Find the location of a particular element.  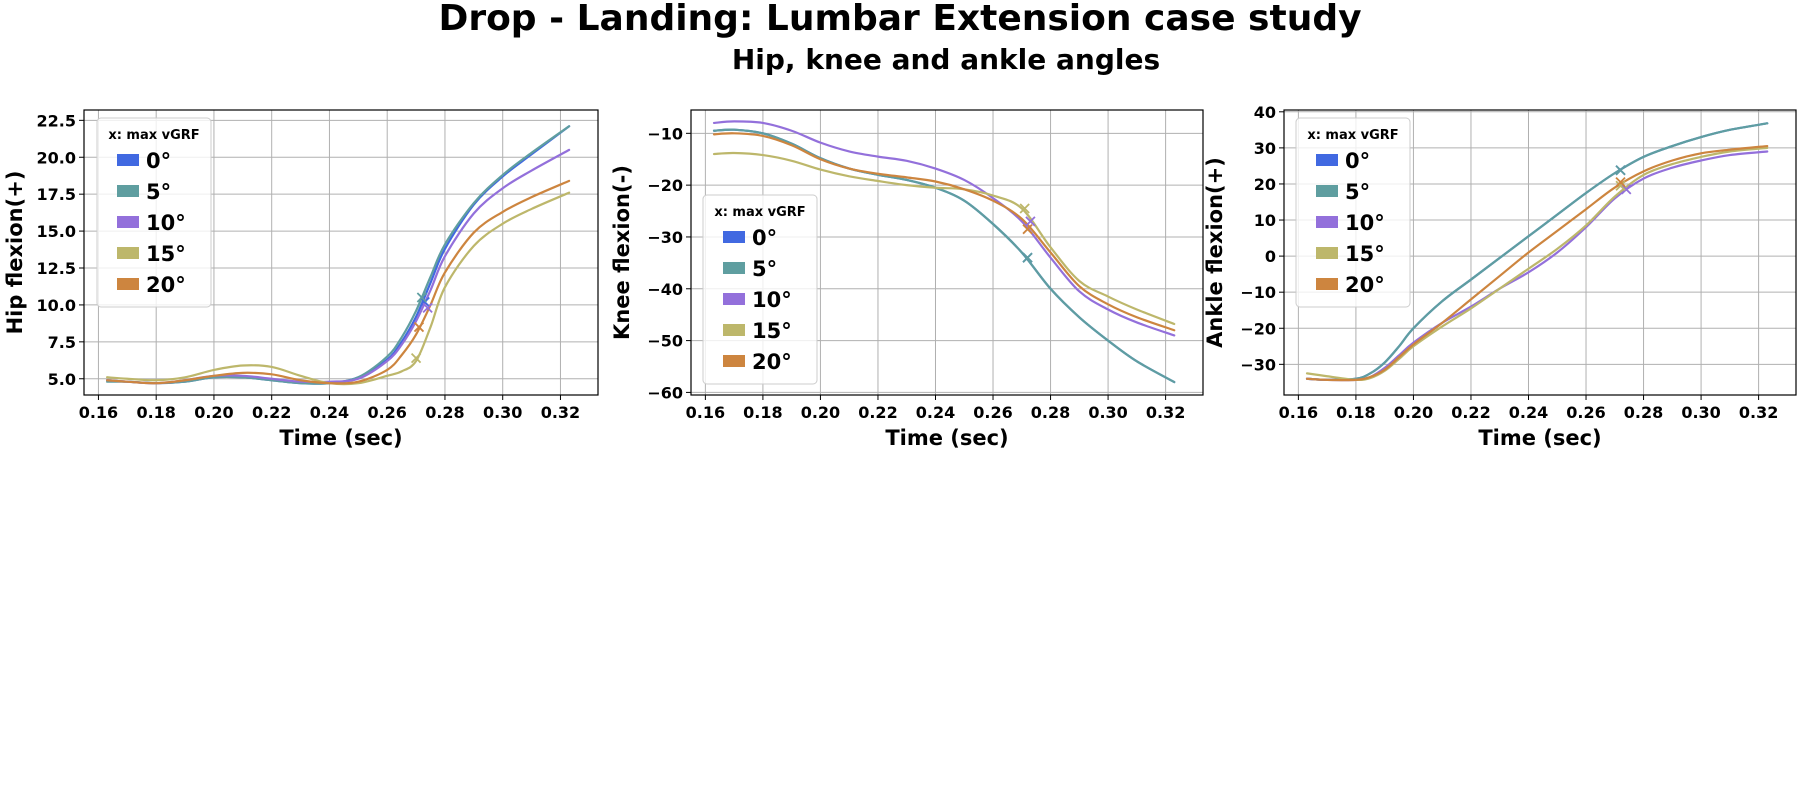

knee-legend: x: max vGRF 0° 5° 10° 15° 20° is located at coordinates (760, 289).